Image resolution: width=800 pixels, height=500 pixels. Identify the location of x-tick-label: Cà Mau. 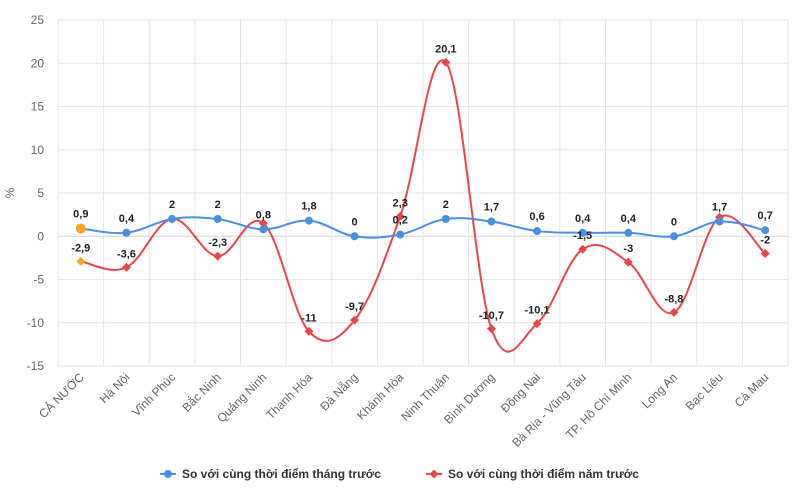
(752, 390).